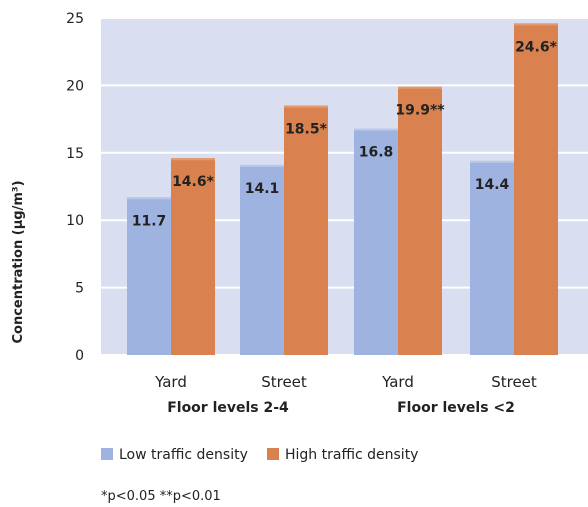 This screenshot has height=507, width=588. I want to click on y-axis-label: Concentration (µg/m³), so click(18, 261).